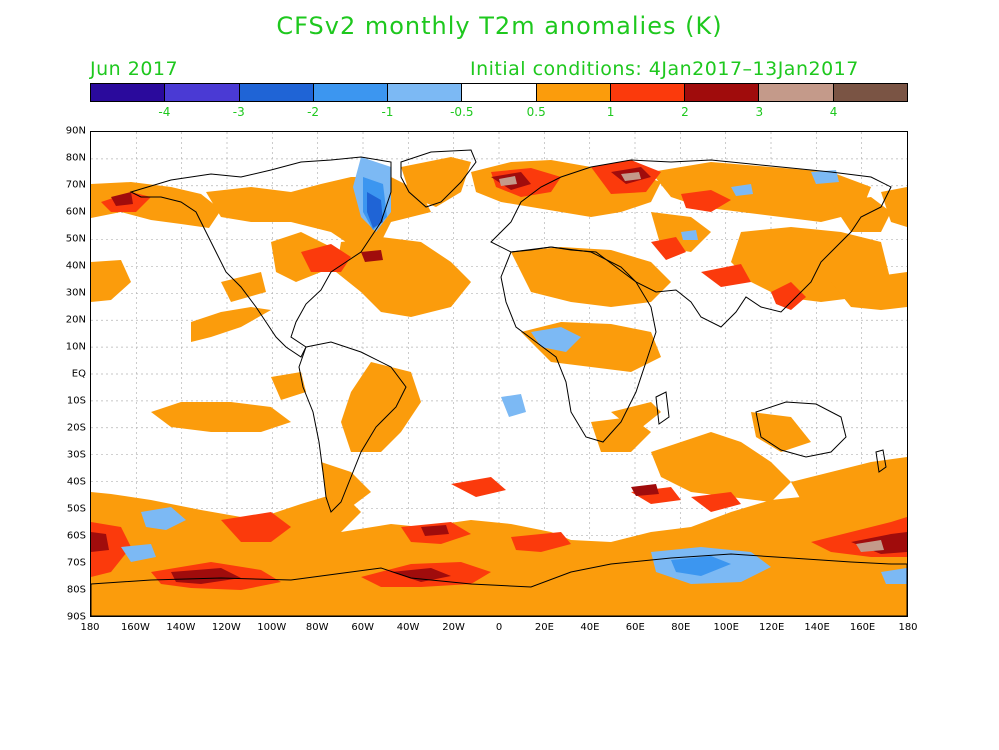 The width and height of the screenshot is (999, 750). What do you see at coordinates (313, 112) in the screenshot?
I see `colorbar-tick-label: -2` at bounding box center [313, 112].